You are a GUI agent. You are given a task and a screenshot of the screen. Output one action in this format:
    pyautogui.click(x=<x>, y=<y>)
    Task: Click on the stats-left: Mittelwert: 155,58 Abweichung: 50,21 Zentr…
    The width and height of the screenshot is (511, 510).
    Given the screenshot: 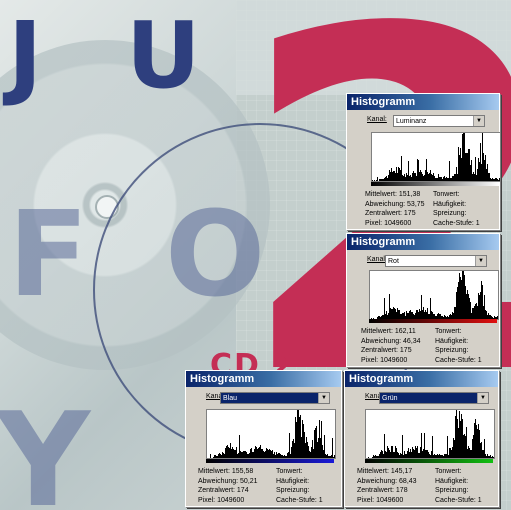 What is the action you would take?
    pyautogui.click(x=228, y=486)
    